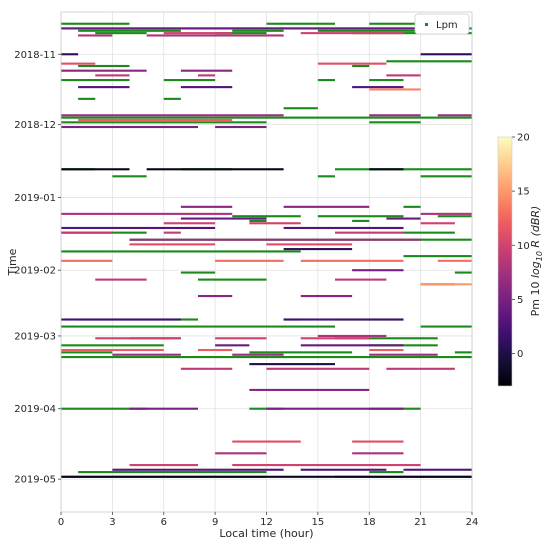 This screenshot has height=547, width=550. What do you see at coordinates (447, 25) in the screenshot?
I see `legend-label: Lpm` at bounding box center [447, 25].